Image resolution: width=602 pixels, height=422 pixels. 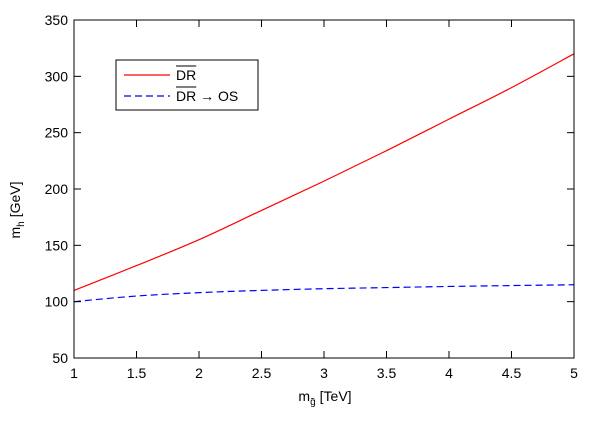 I want to click on y-tick-label: 100, so click(x=57, y=302).